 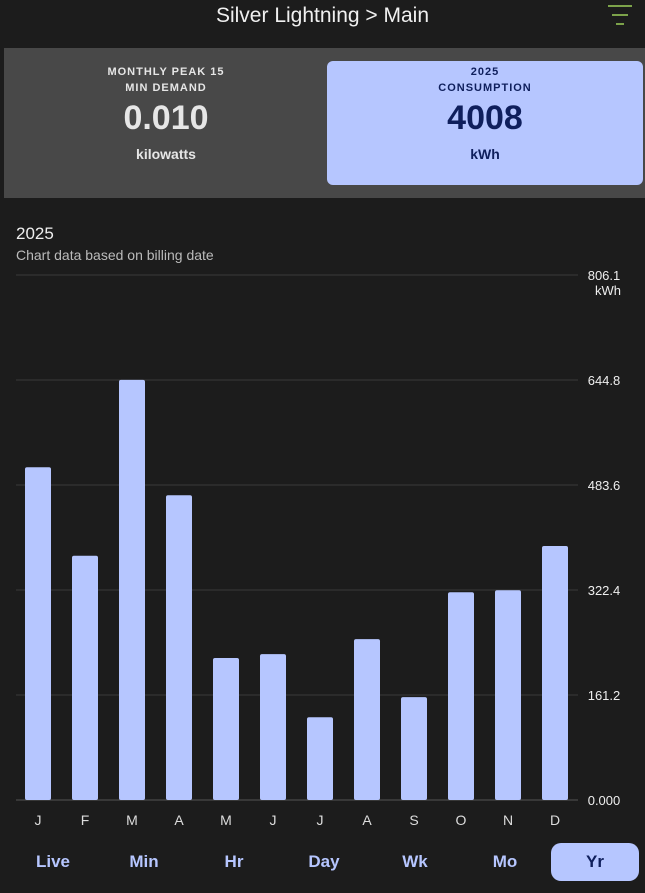 I want to click on filter-list-icon, so click(x=620, y=15).